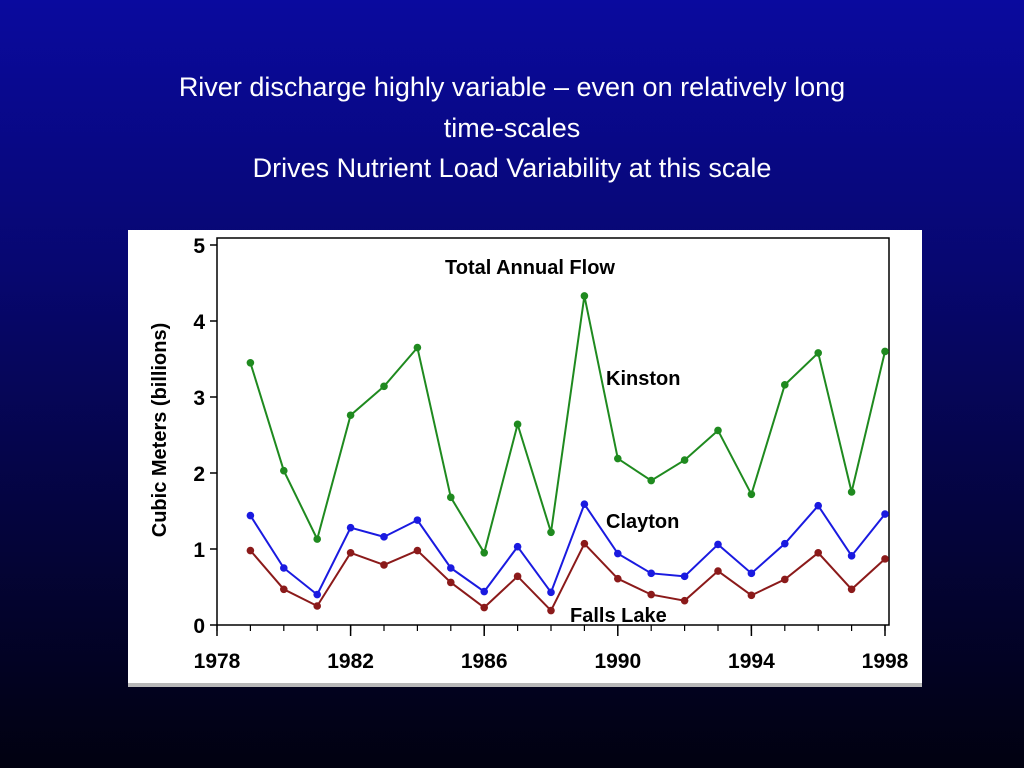  I want to click on series-label-kinston: Kinston, so click(643, 379).